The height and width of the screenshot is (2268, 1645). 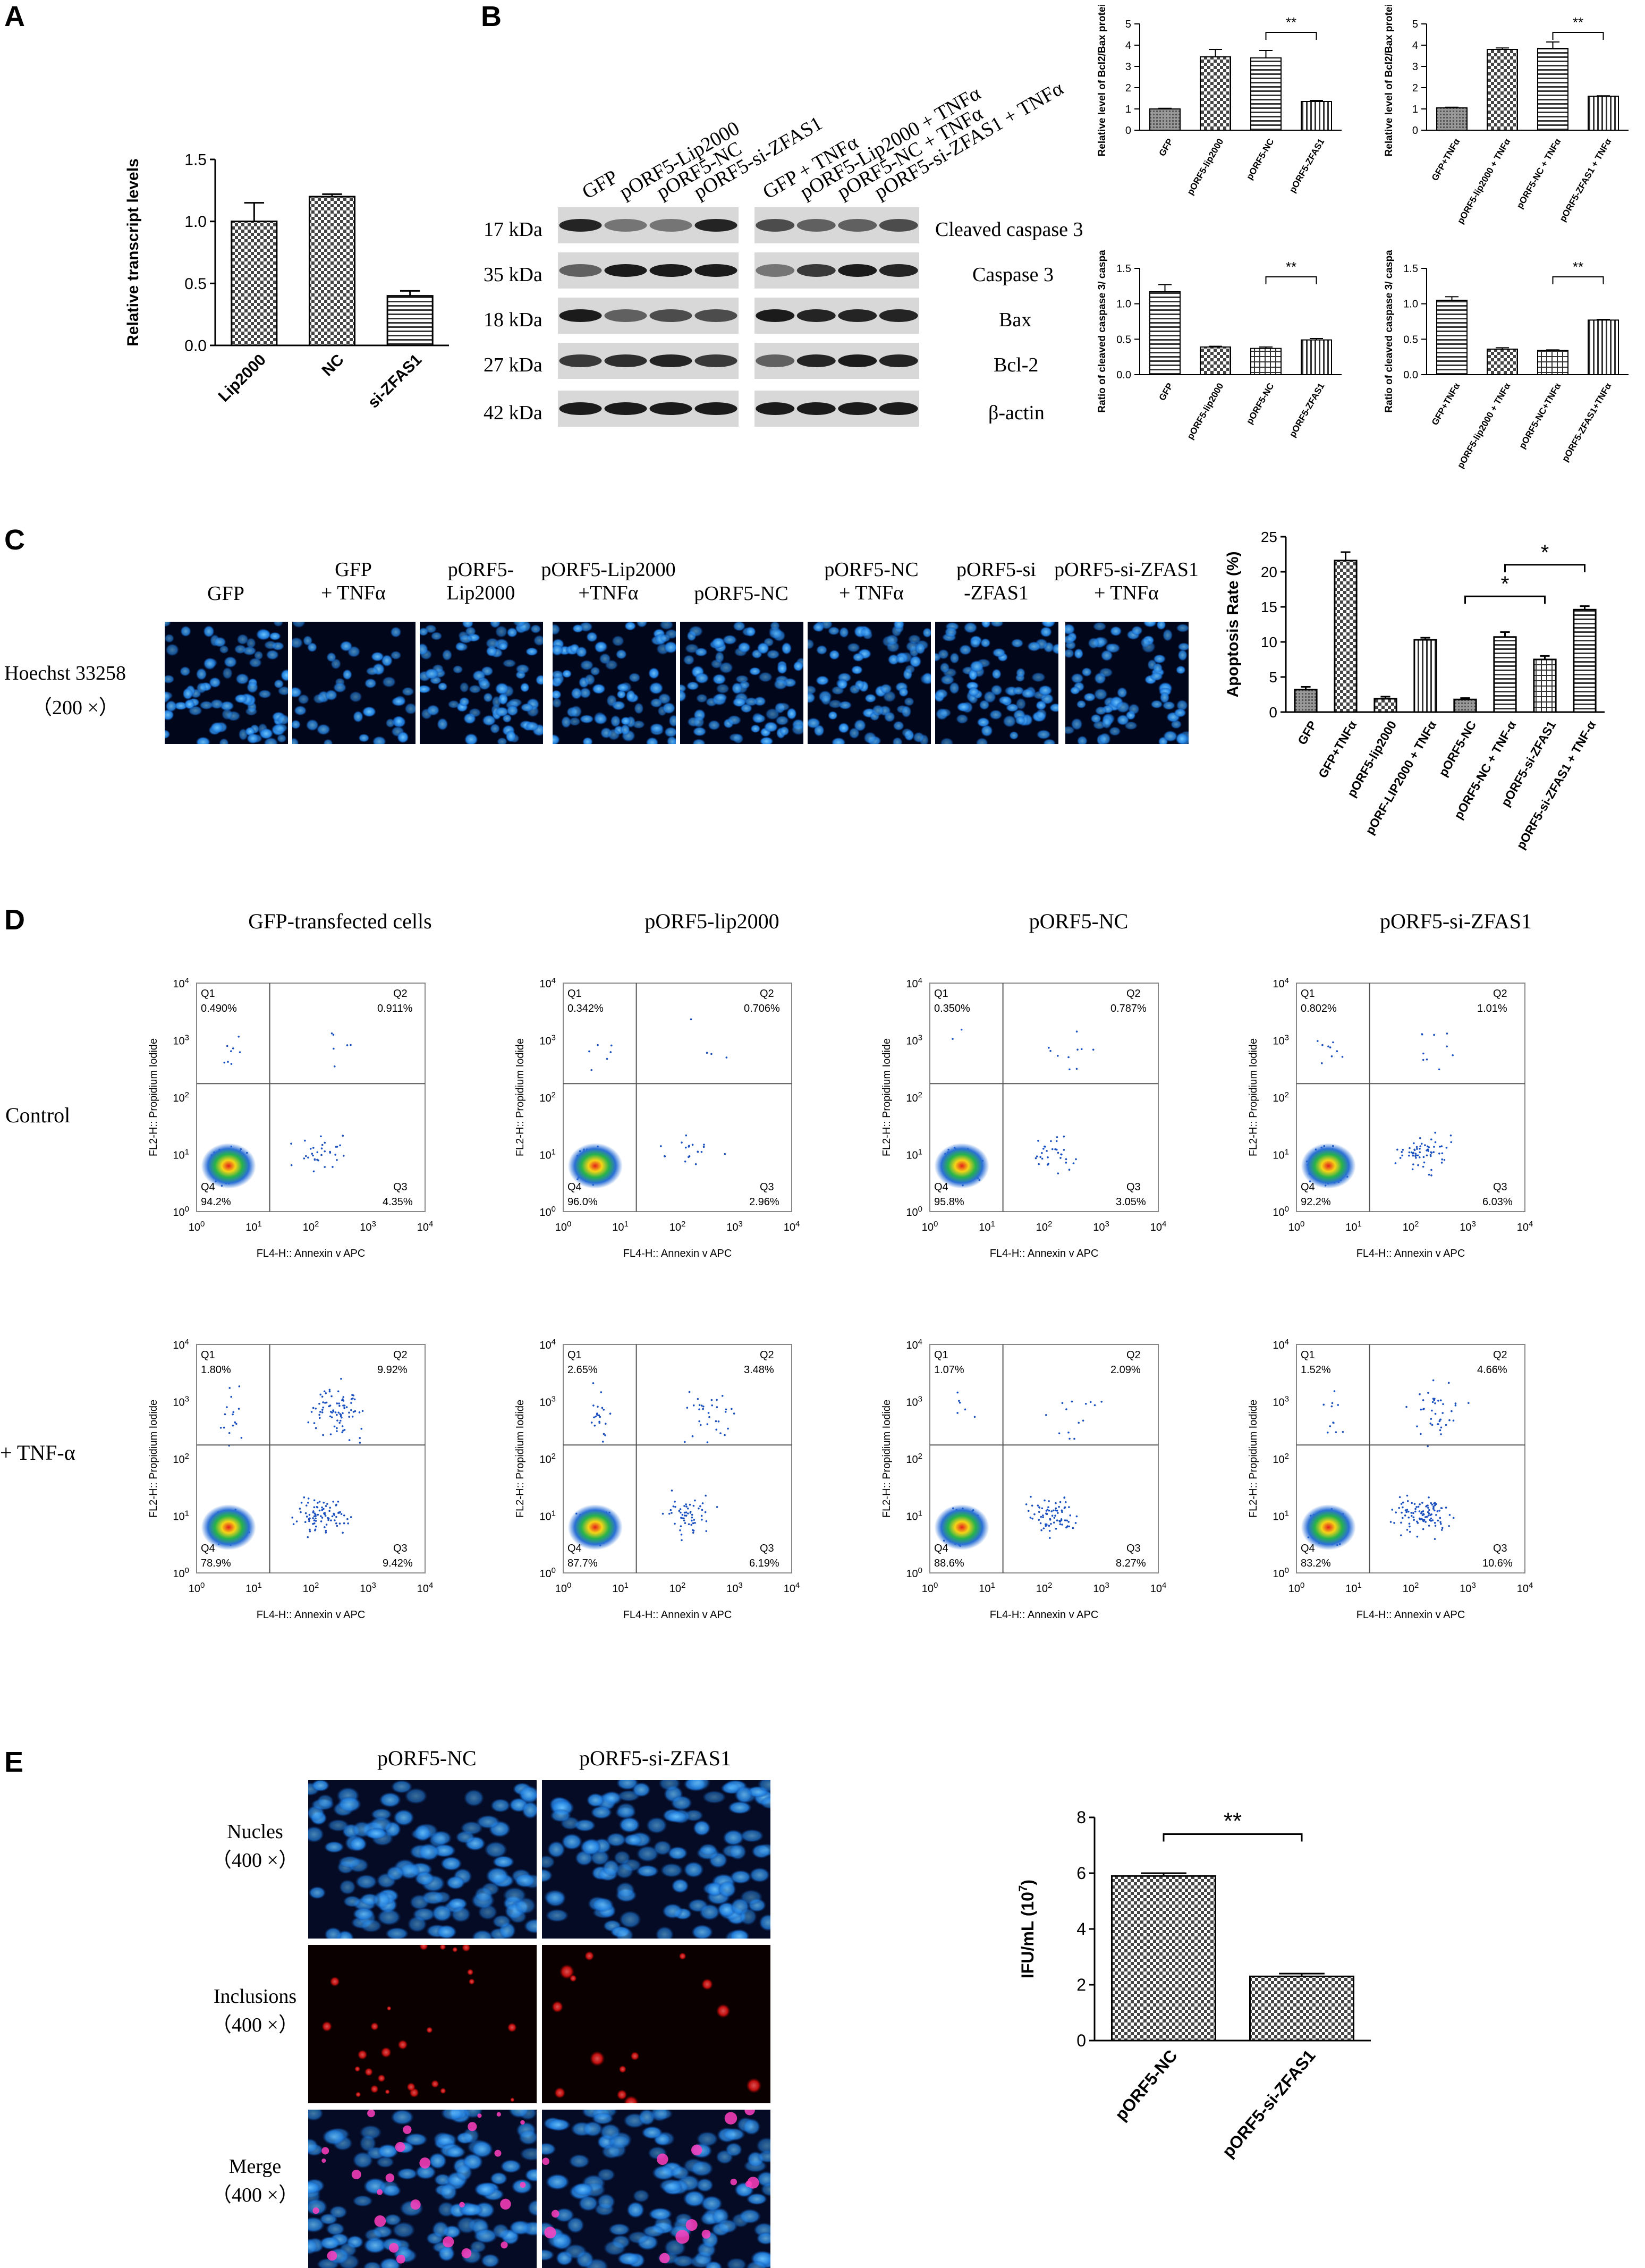 I want to click on quadrant-value: 0.706%, so click(x=762, y=1009).